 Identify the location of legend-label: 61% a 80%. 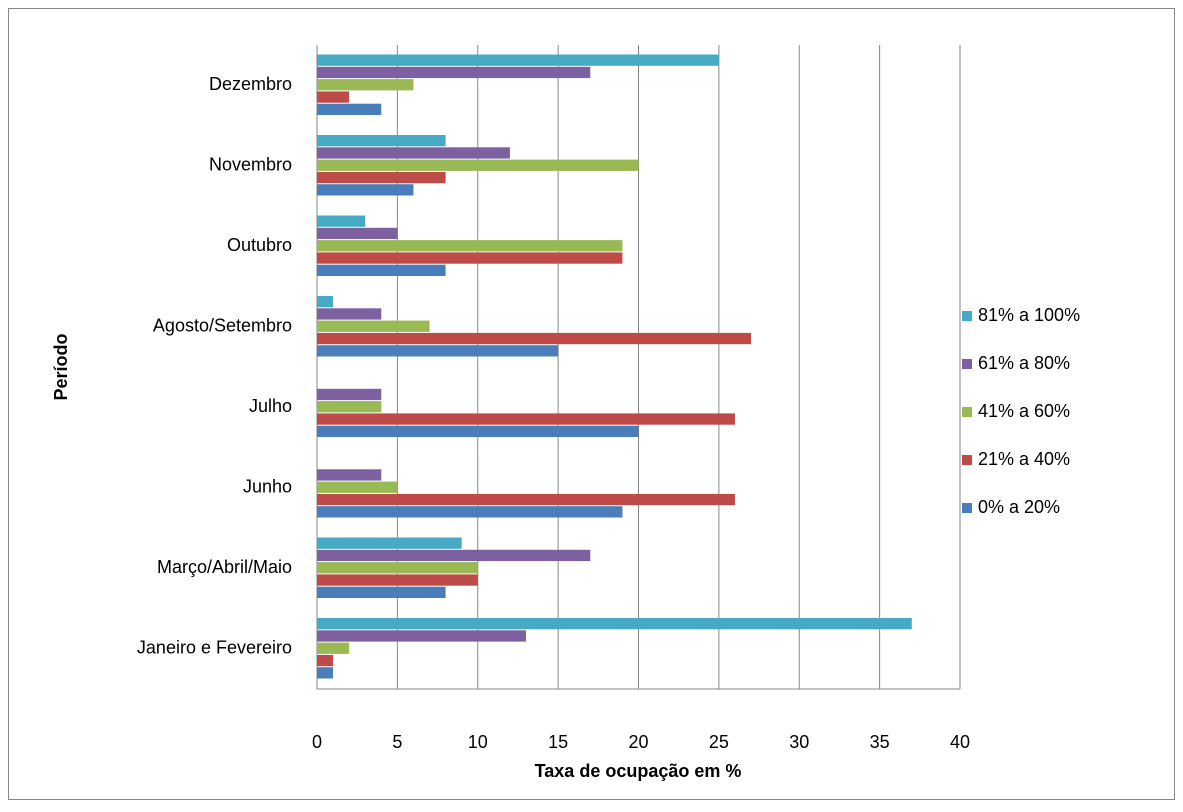
(1024, 363).